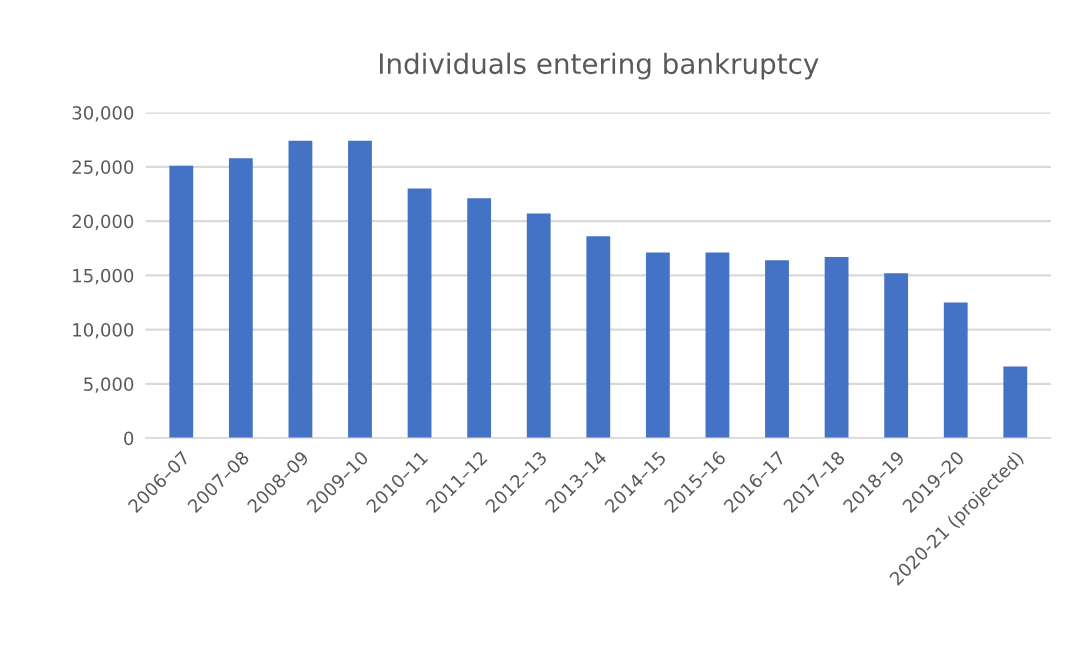 The height and width of the screenshot is (651, 1078). I want to click on y-tick-label: 20,000, so click(103, 222).